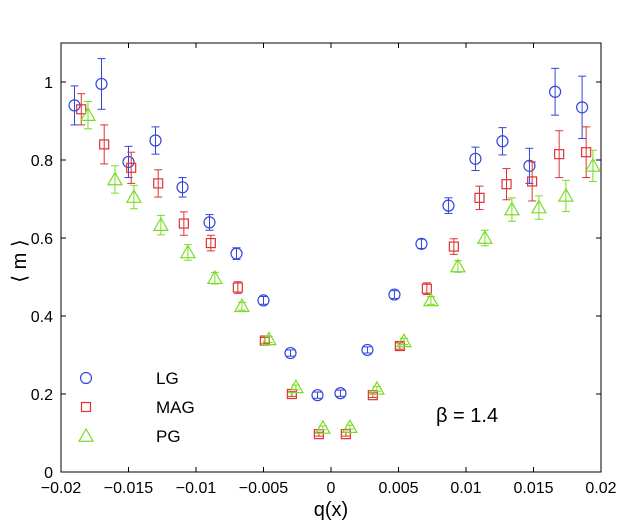 This screenshot has height=523, width=627. What do you see at coordinates (263, 488) in the screenshot?
I see `x-tick-label: −0.005` at bounding box center [263, 488].